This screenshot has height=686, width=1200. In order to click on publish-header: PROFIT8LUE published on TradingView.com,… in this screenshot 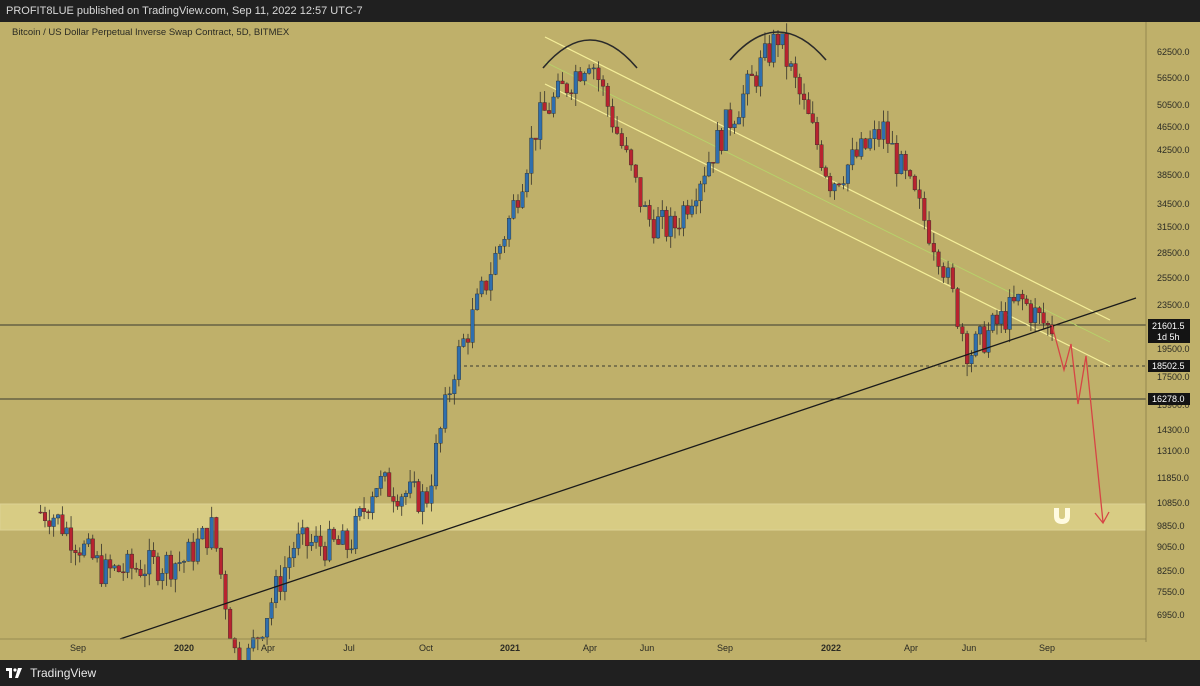, I will do `click(600, 11)`.